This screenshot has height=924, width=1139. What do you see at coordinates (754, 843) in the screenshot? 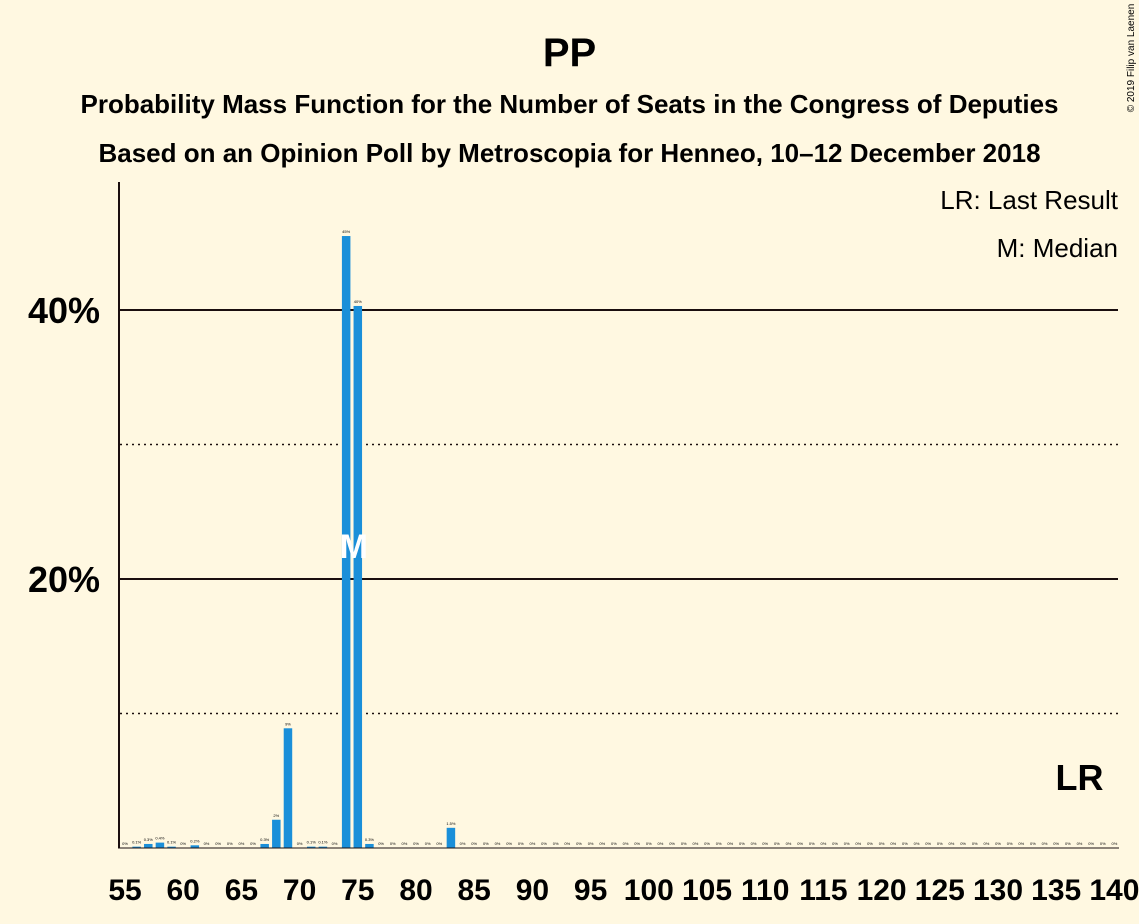
I see `data-label-109: 0%` at bounding box center [754, 843].